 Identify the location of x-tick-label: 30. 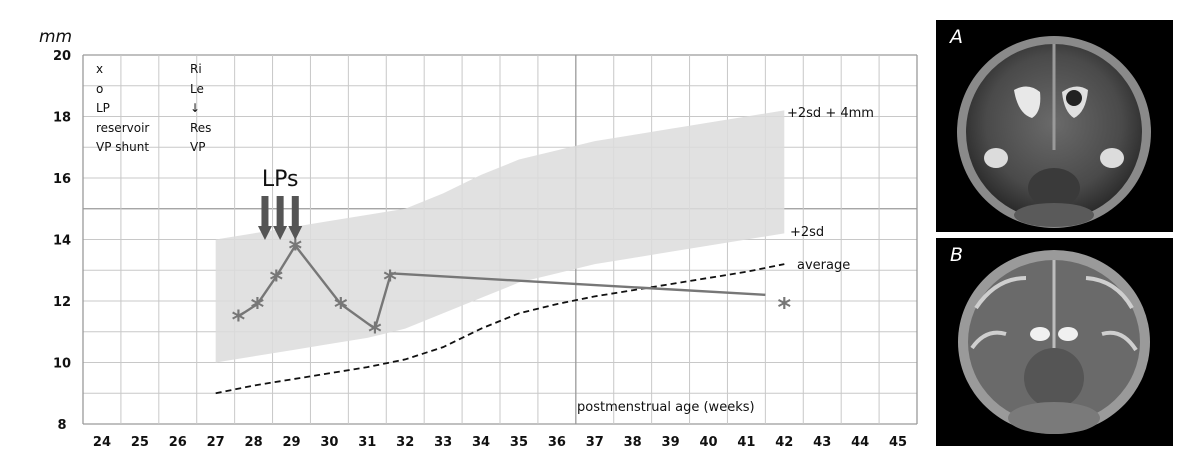
(329, 442).